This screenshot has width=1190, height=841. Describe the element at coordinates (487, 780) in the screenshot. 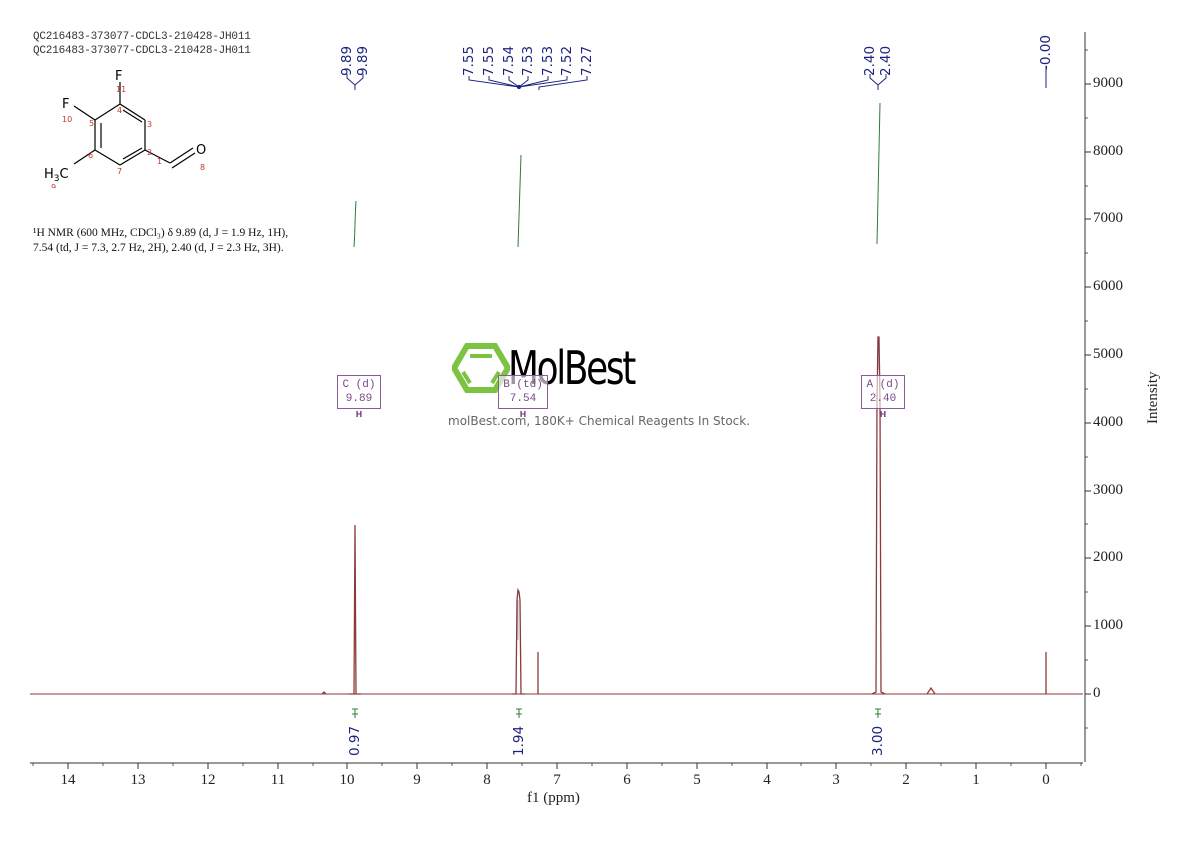

I see `x-tick-label: 8` at that location.